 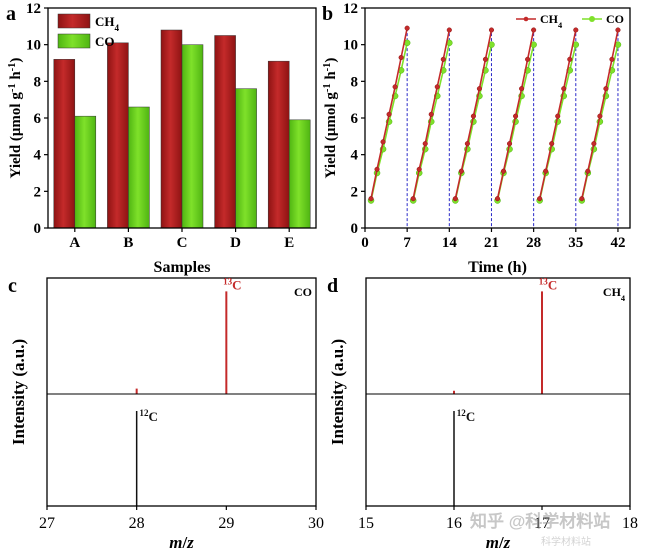 I want to click on x-tick-label: 42, so click(x=617, y=243).